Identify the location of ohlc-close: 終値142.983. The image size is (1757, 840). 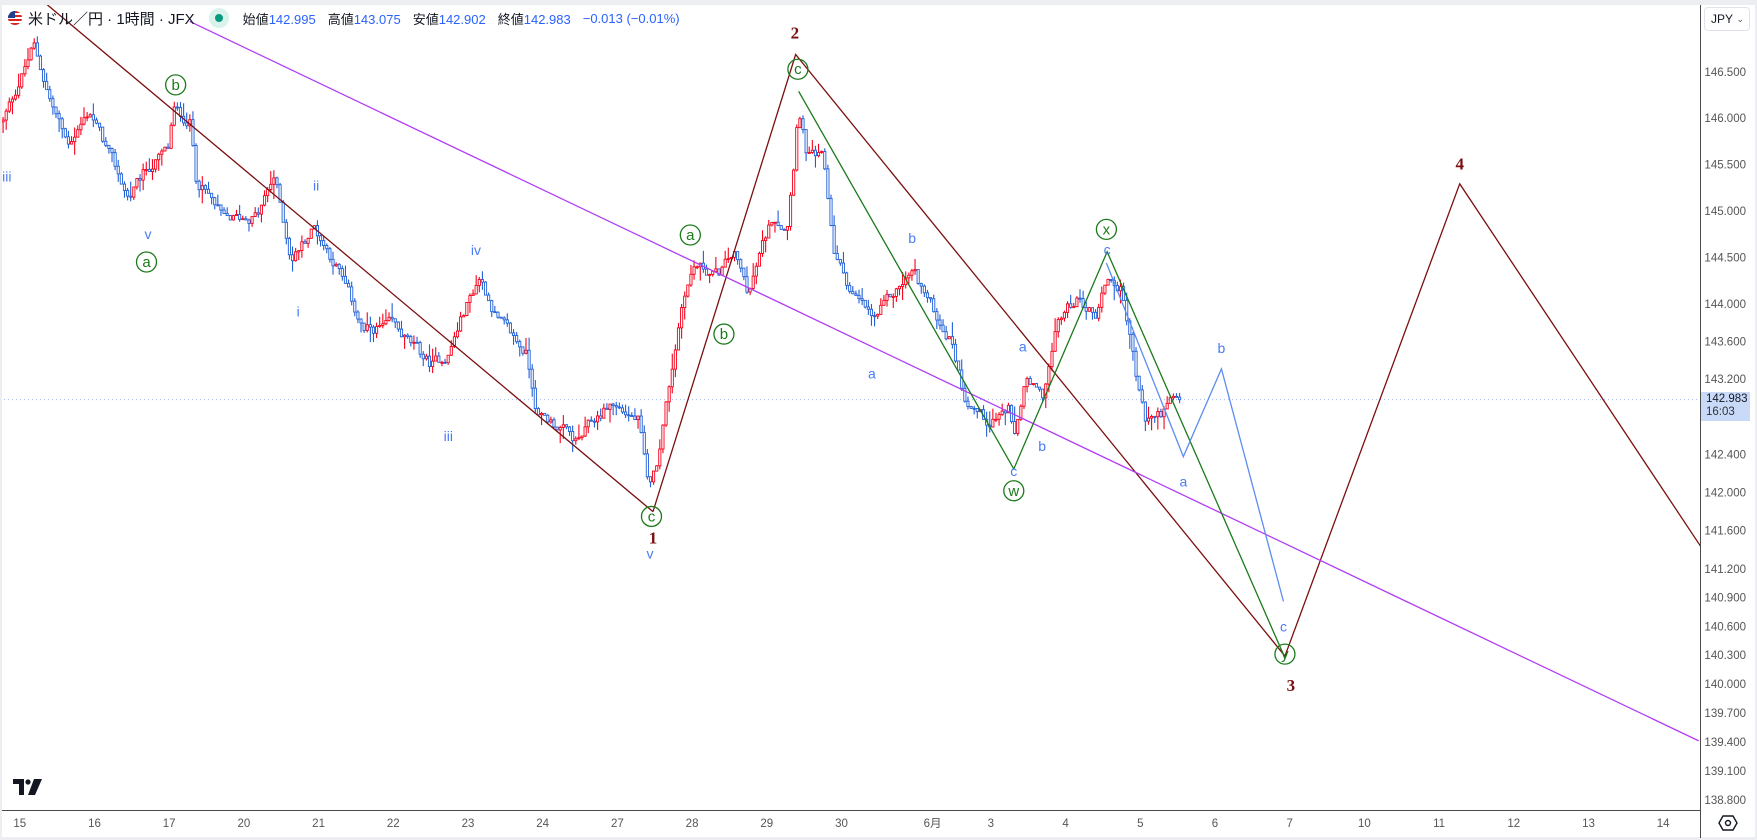
(534, 19).